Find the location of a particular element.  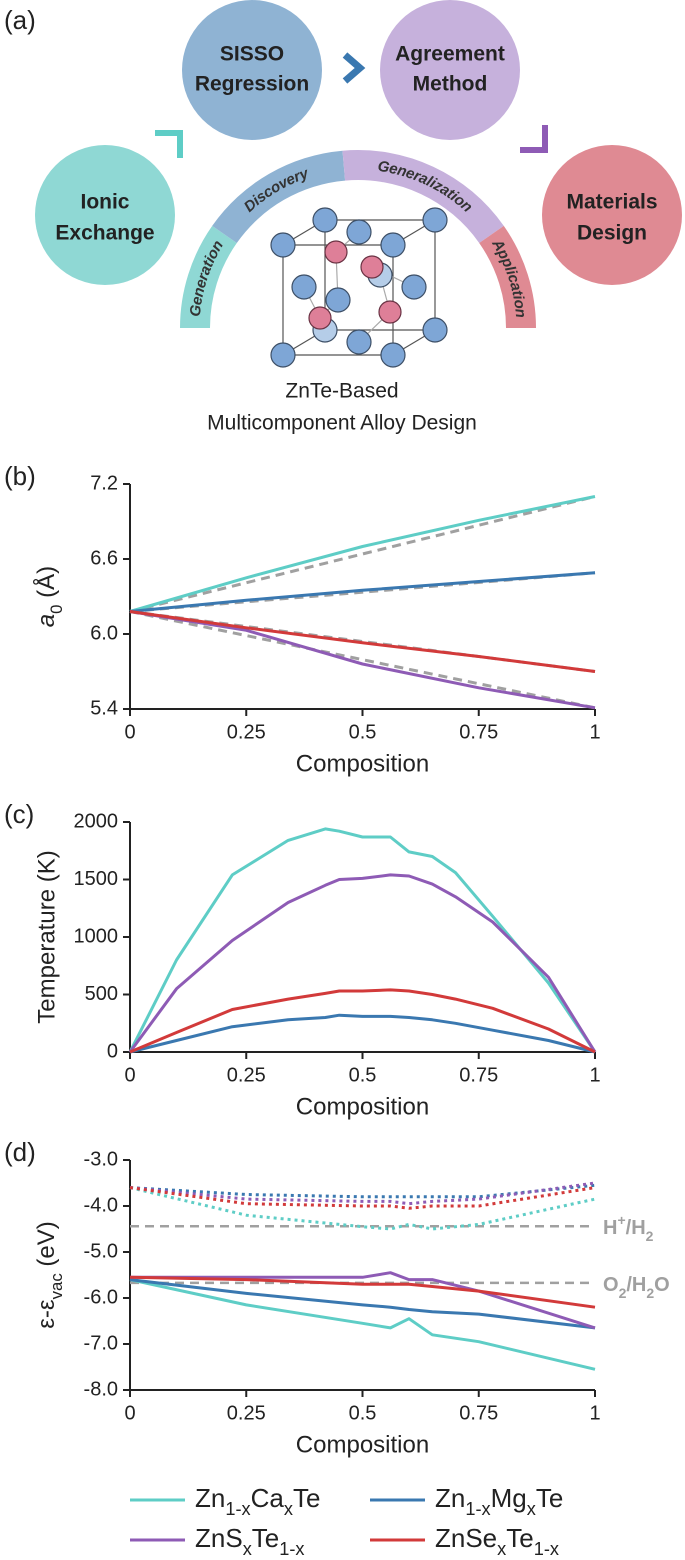

legend-label: Zn1-xMgxTe is located at coordinates (499, 1501).